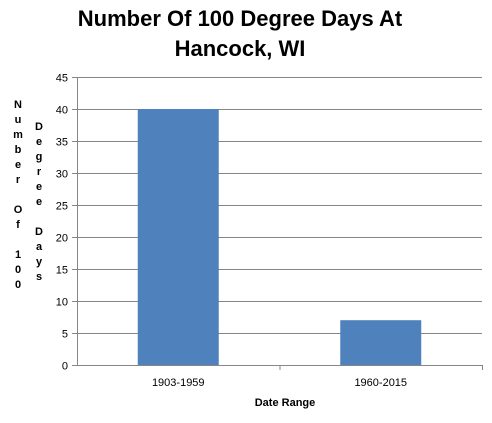 This screenshot has width=492, height=423. What do you see at coordinates (178, 383) in the screenshot?
I see `x-tick-label: 1903-1959` at bounding box center [178, 383].